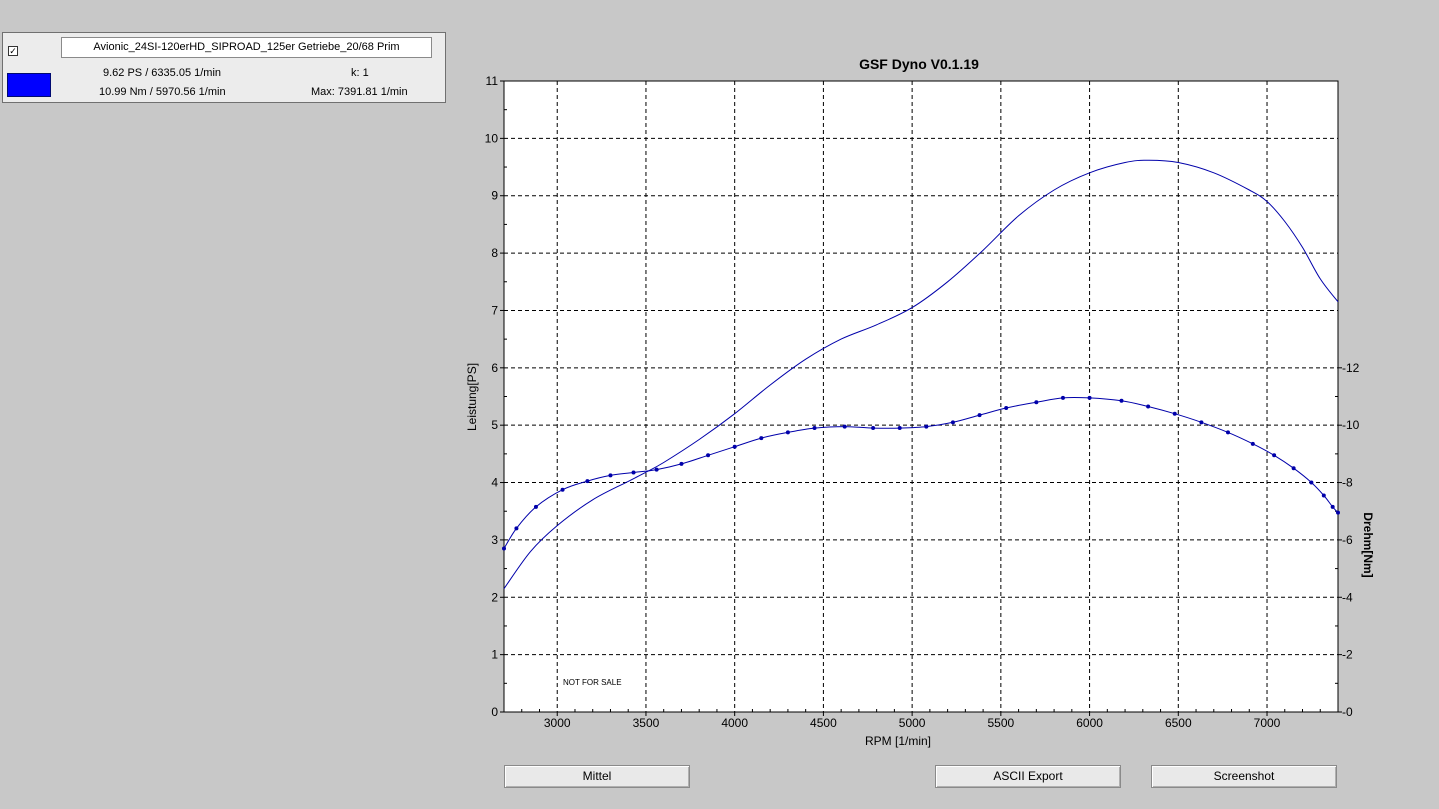 This screenshot has width=1439, height=809. Describe the element at coordinates (557, 723) in the screenshot. I see `x-tick-label: 3000` at that location.